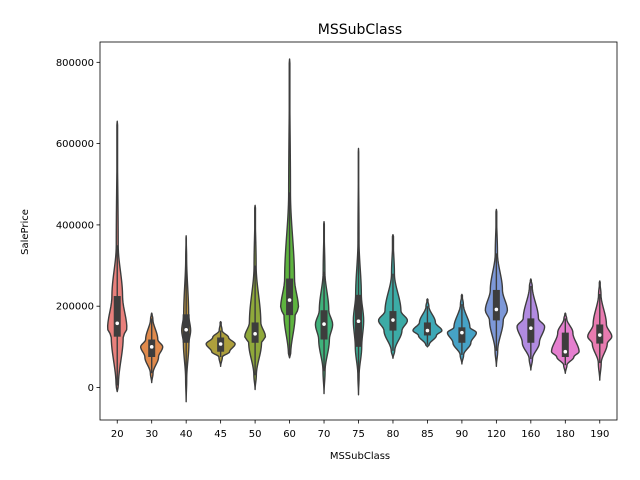 The height and width of the screenshot is (480, 640). Describe the element at coordinates (117, 434) in the screenshot. I see `x-tick-label-20: 20` at that location.